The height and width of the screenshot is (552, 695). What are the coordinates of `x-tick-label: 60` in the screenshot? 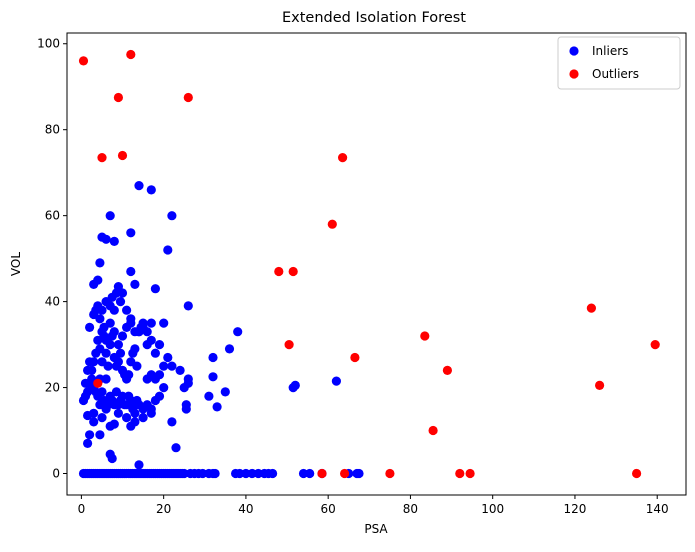 It's located at (328, 509).